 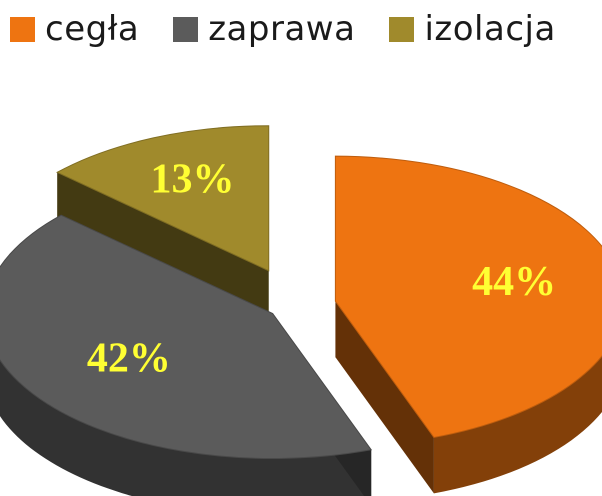 I want to click on legend-swatch-izolacja, so click(x=402, y=29).